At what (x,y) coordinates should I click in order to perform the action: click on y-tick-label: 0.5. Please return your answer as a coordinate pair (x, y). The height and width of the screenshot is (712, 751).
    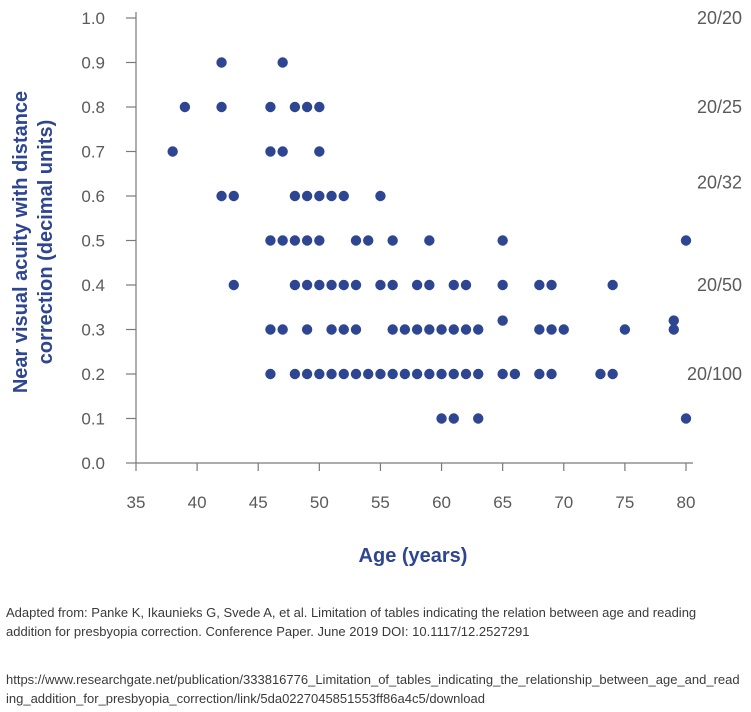
    Looking at the image, I should click on (93, 241).